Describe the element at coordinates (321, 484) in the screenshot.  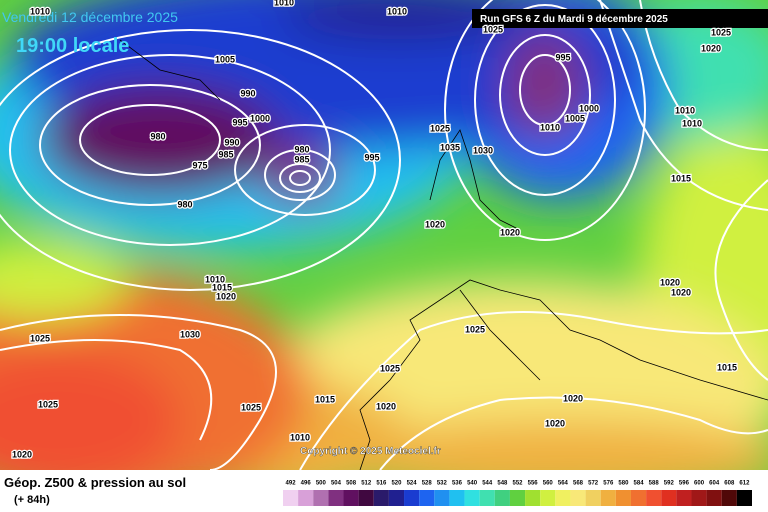
I see `scale-label: 500` at that location.